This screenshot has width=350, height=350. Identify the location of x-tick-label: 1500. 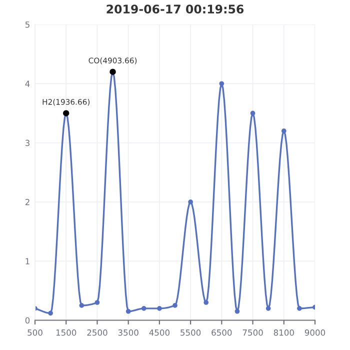
(66, 332).